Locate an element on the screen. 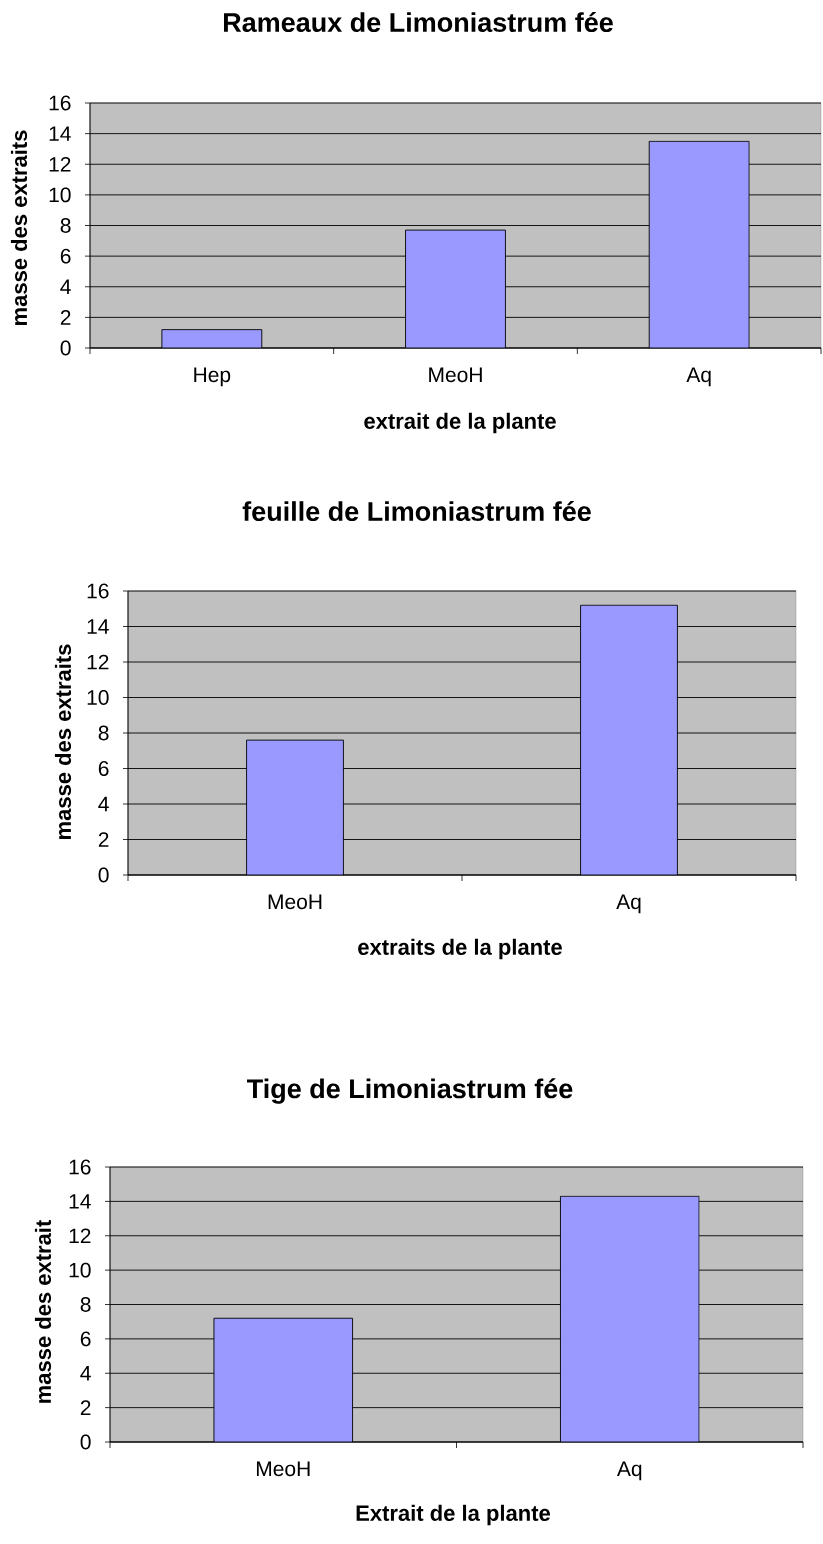 The width and height of the screenshot is (823, 1544). x-axis-title: Extrait de la plante is located at coordinates (453, 1515).